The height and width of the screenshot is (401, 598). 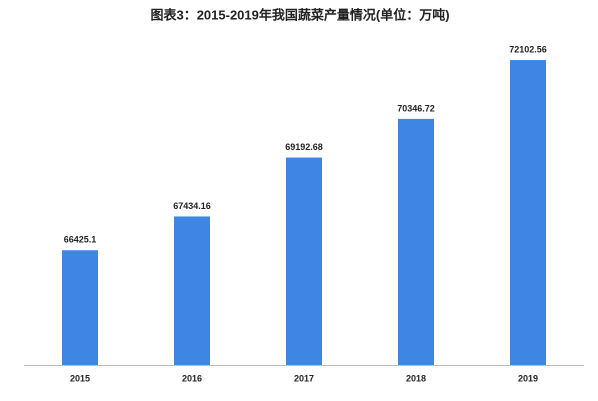 What do you see at coordinates (80, 378) in the screenshot?
I see `x-tick-label: 2015` at bounding box center [80, 378].